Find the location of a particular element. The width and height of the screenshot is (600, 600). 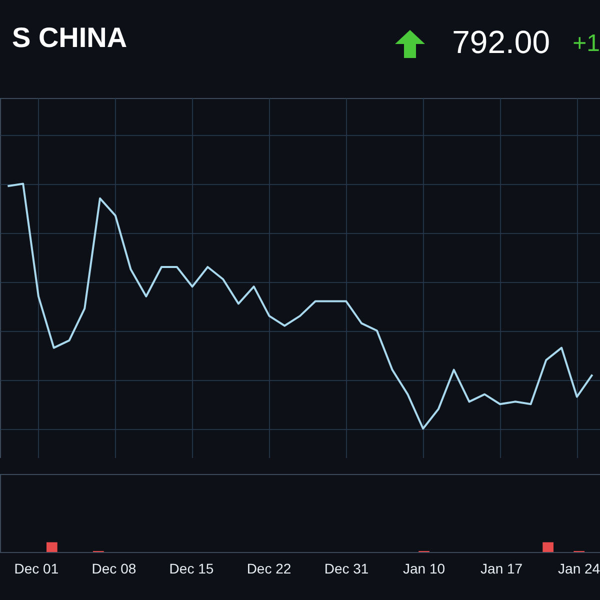

x-tick-label: Dec 01 is located at coordinates (36, 568).